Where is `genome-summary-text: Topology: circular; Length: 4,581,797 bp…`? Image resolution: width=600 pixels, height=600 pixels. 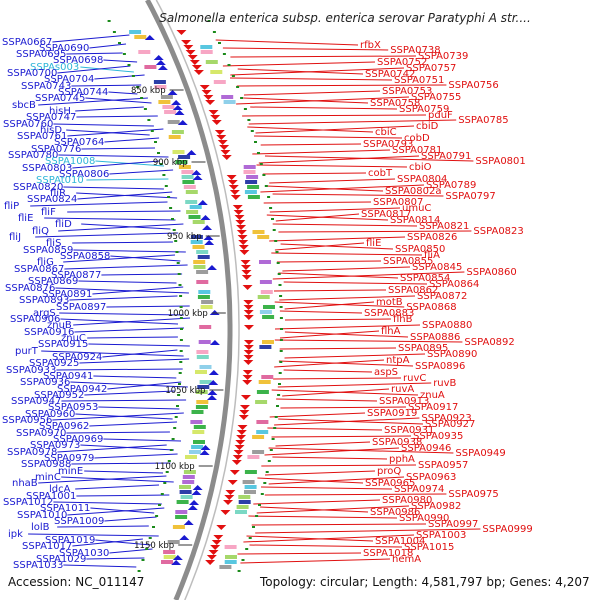 genome-summary-text: Topology: circular; Length: 4,581,797 bp… is located at coordinates (425, 582).